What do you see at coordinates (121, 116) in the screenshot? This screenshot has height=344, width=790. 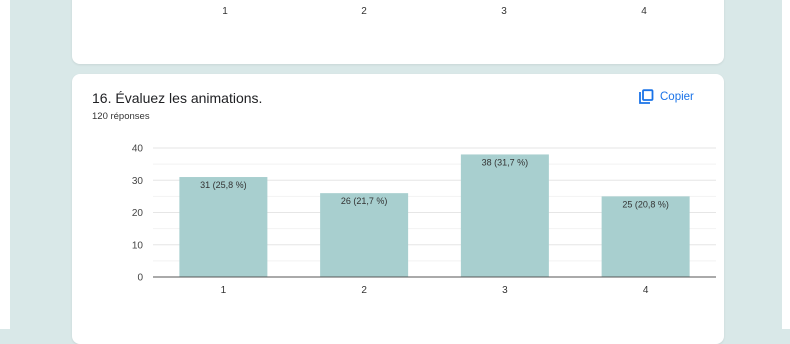 I see `response-count: 120 réponses` at bounding box center [121, 116].